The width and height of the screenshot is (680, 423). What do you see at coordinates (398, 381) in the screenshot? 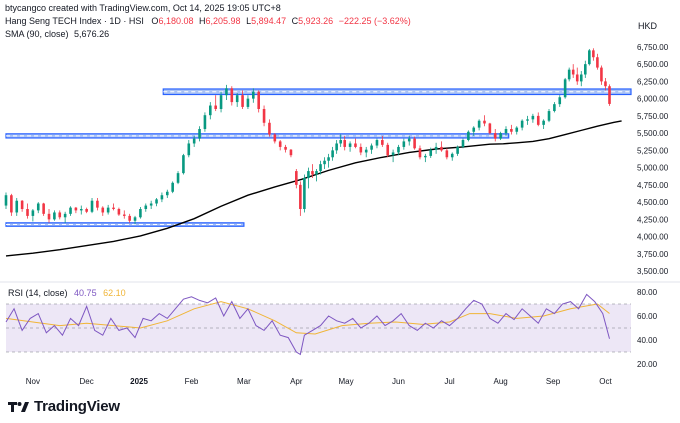
I see `time-tick-label: Jun` at bounding box center [398, 381].